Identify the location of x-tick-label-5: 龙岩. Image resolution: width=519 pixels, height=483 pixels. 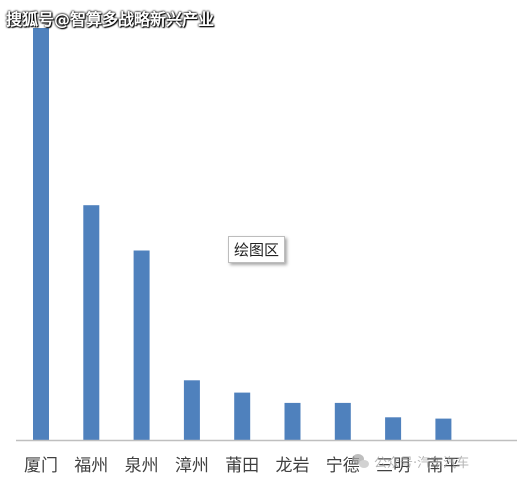
(293, 466).